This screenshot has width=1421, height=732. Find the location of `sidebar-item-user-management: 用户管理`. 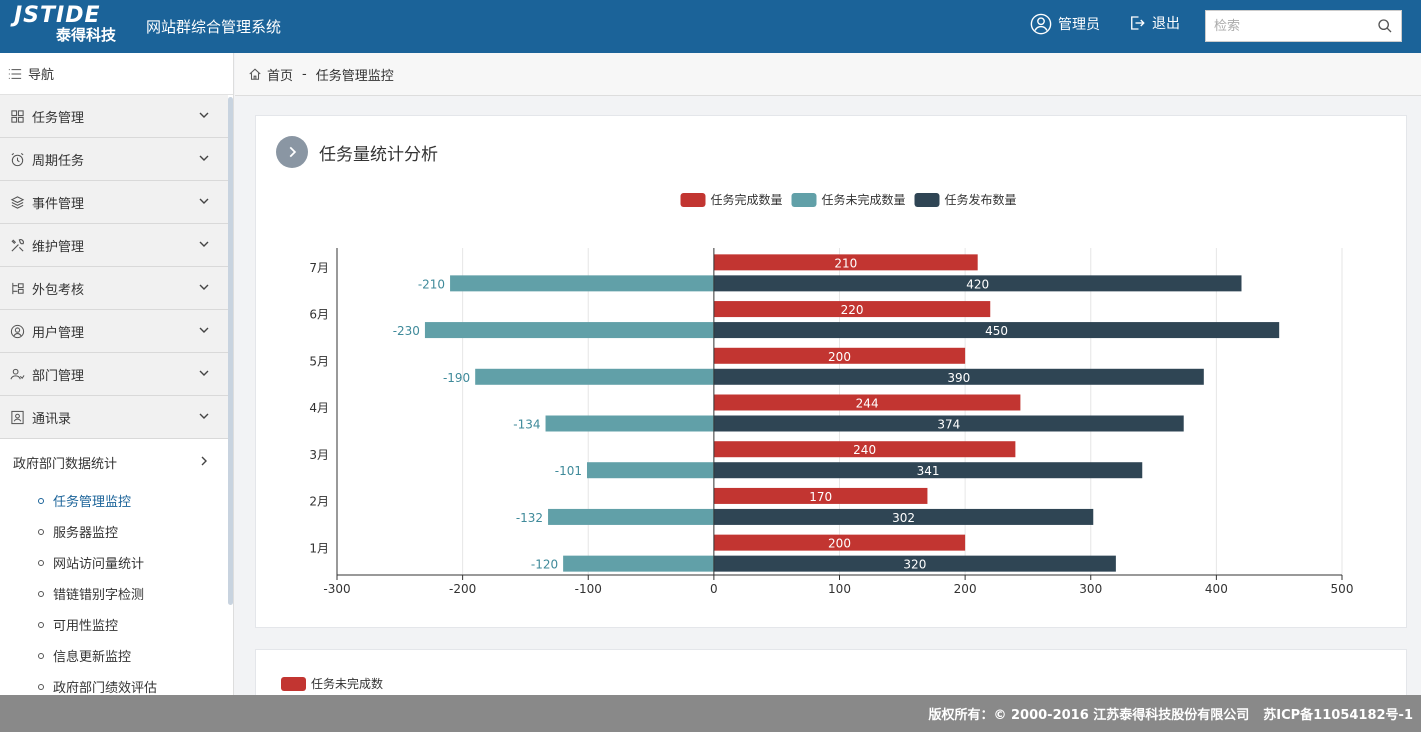

sidebar-item-user-management: 用户管理 is located at coordinates (114, 331).